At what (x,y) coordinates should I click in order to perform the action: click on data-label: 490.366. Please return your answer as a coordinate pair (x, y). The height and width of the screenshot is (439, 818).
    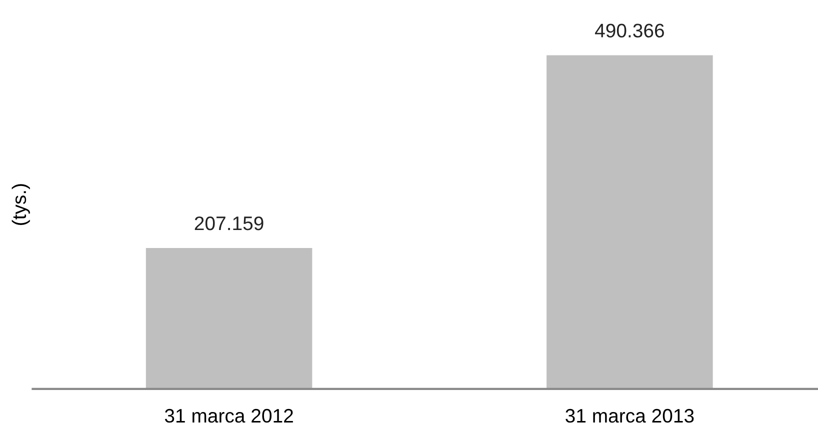
    Looking at the image, I should click on (629, 31).